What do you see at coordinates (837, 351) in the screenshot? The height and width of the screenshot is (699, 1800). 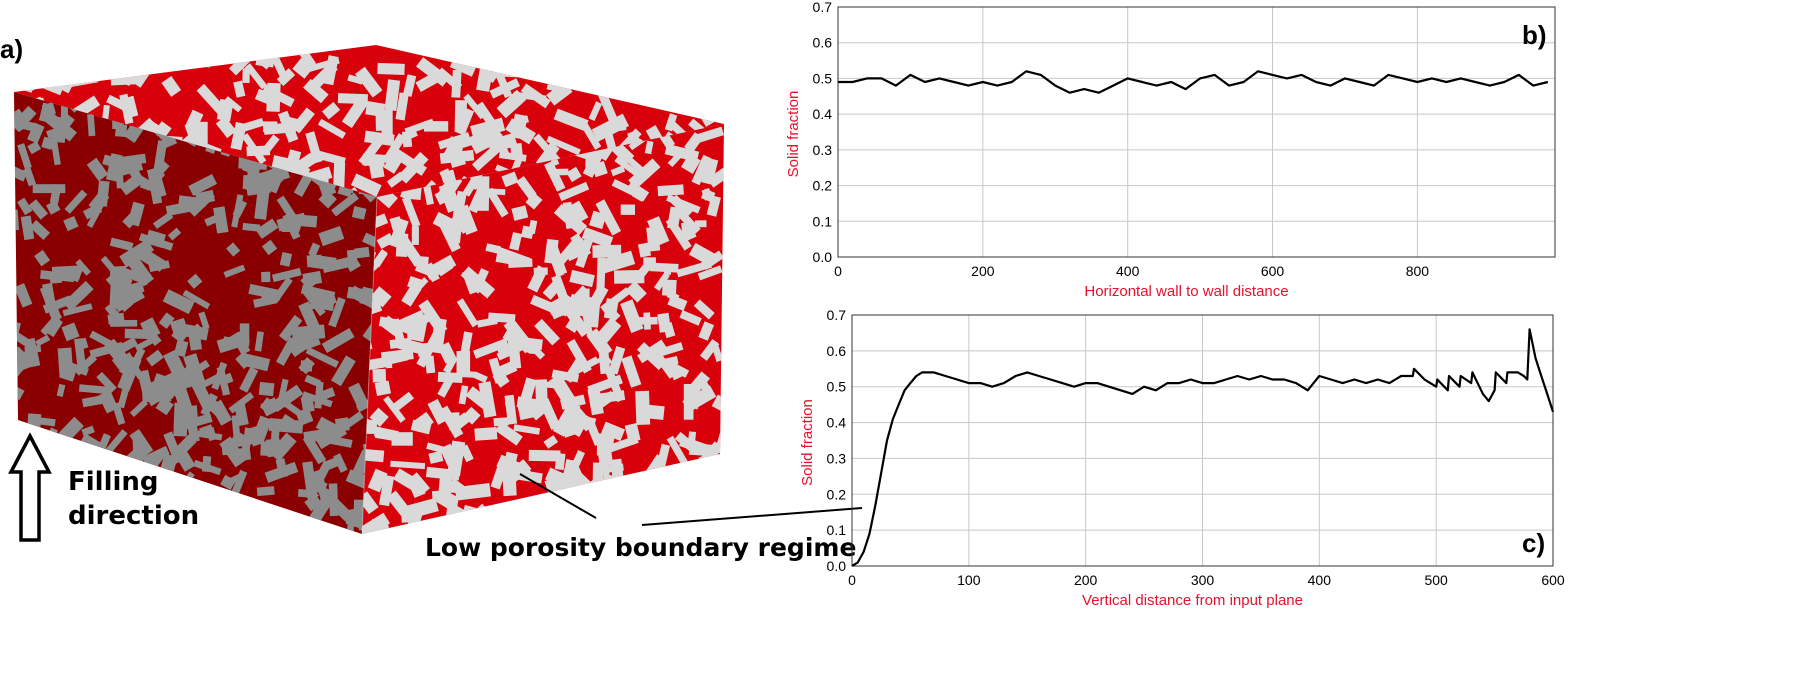 I see `y-tick-label: 0.6` at bounding box center [837, 351].